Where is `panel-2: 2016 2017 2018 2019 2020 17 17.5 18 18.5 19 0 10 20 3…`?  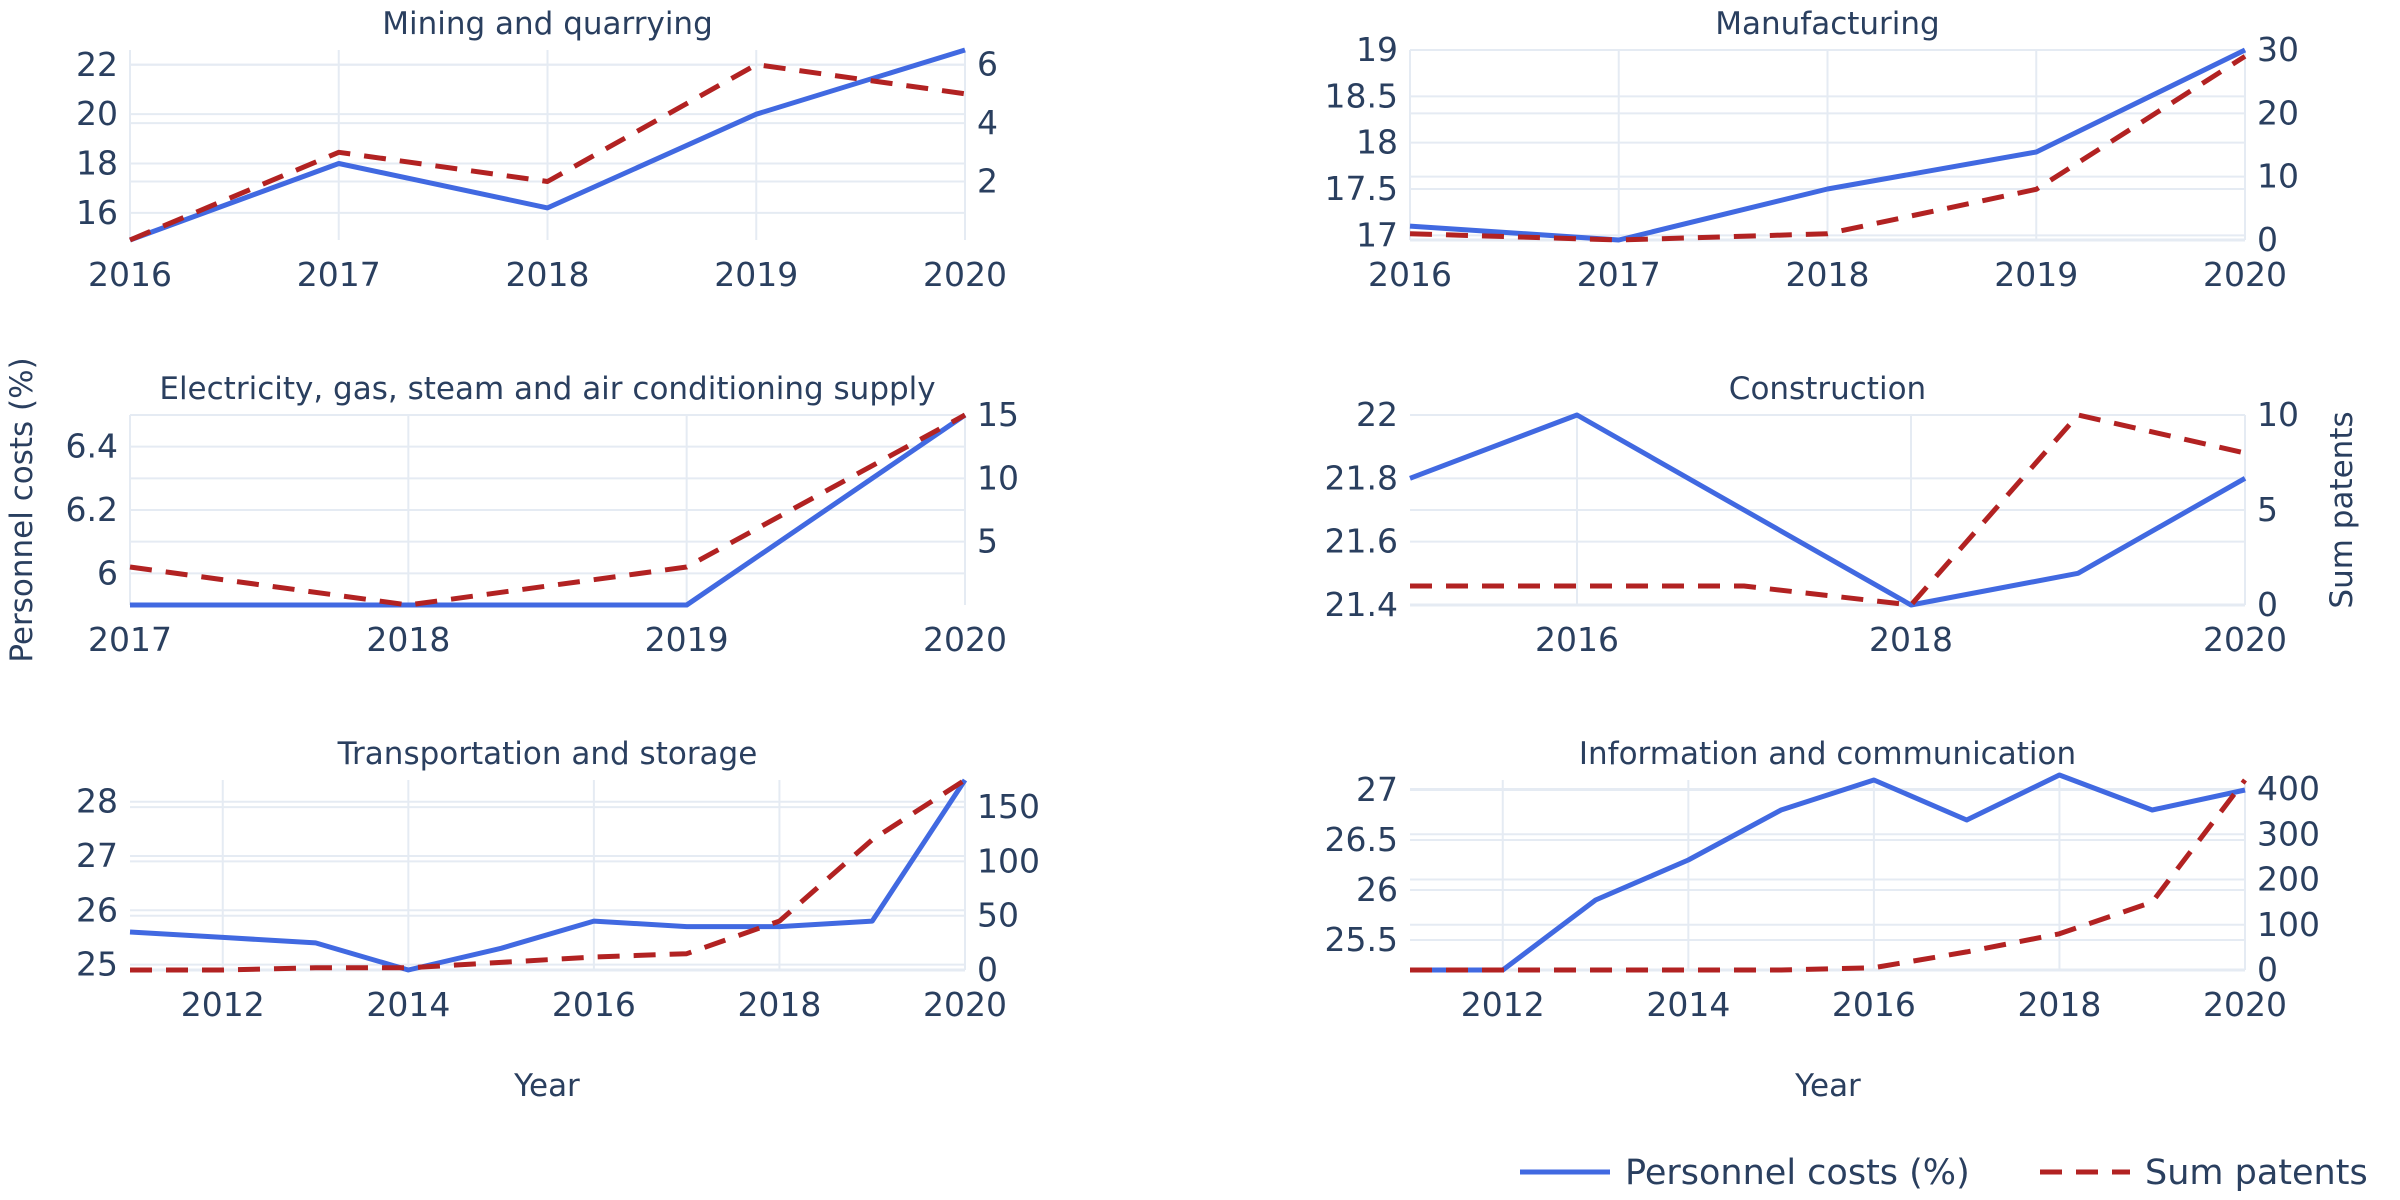 panel-2: 2016 2017 2018 2019 2020 17 17.5 18 18.5 19 0 10 20 3… is located at coordinates (1812, 150).